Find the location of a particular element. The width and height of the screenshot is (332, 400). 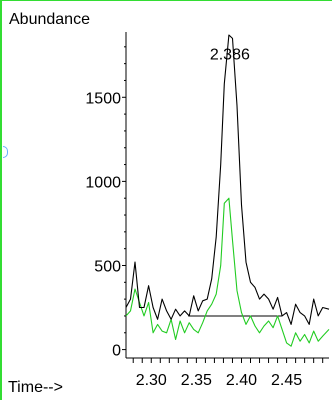

x-tick-label: 2.40 is located at coordinates (241, 380).